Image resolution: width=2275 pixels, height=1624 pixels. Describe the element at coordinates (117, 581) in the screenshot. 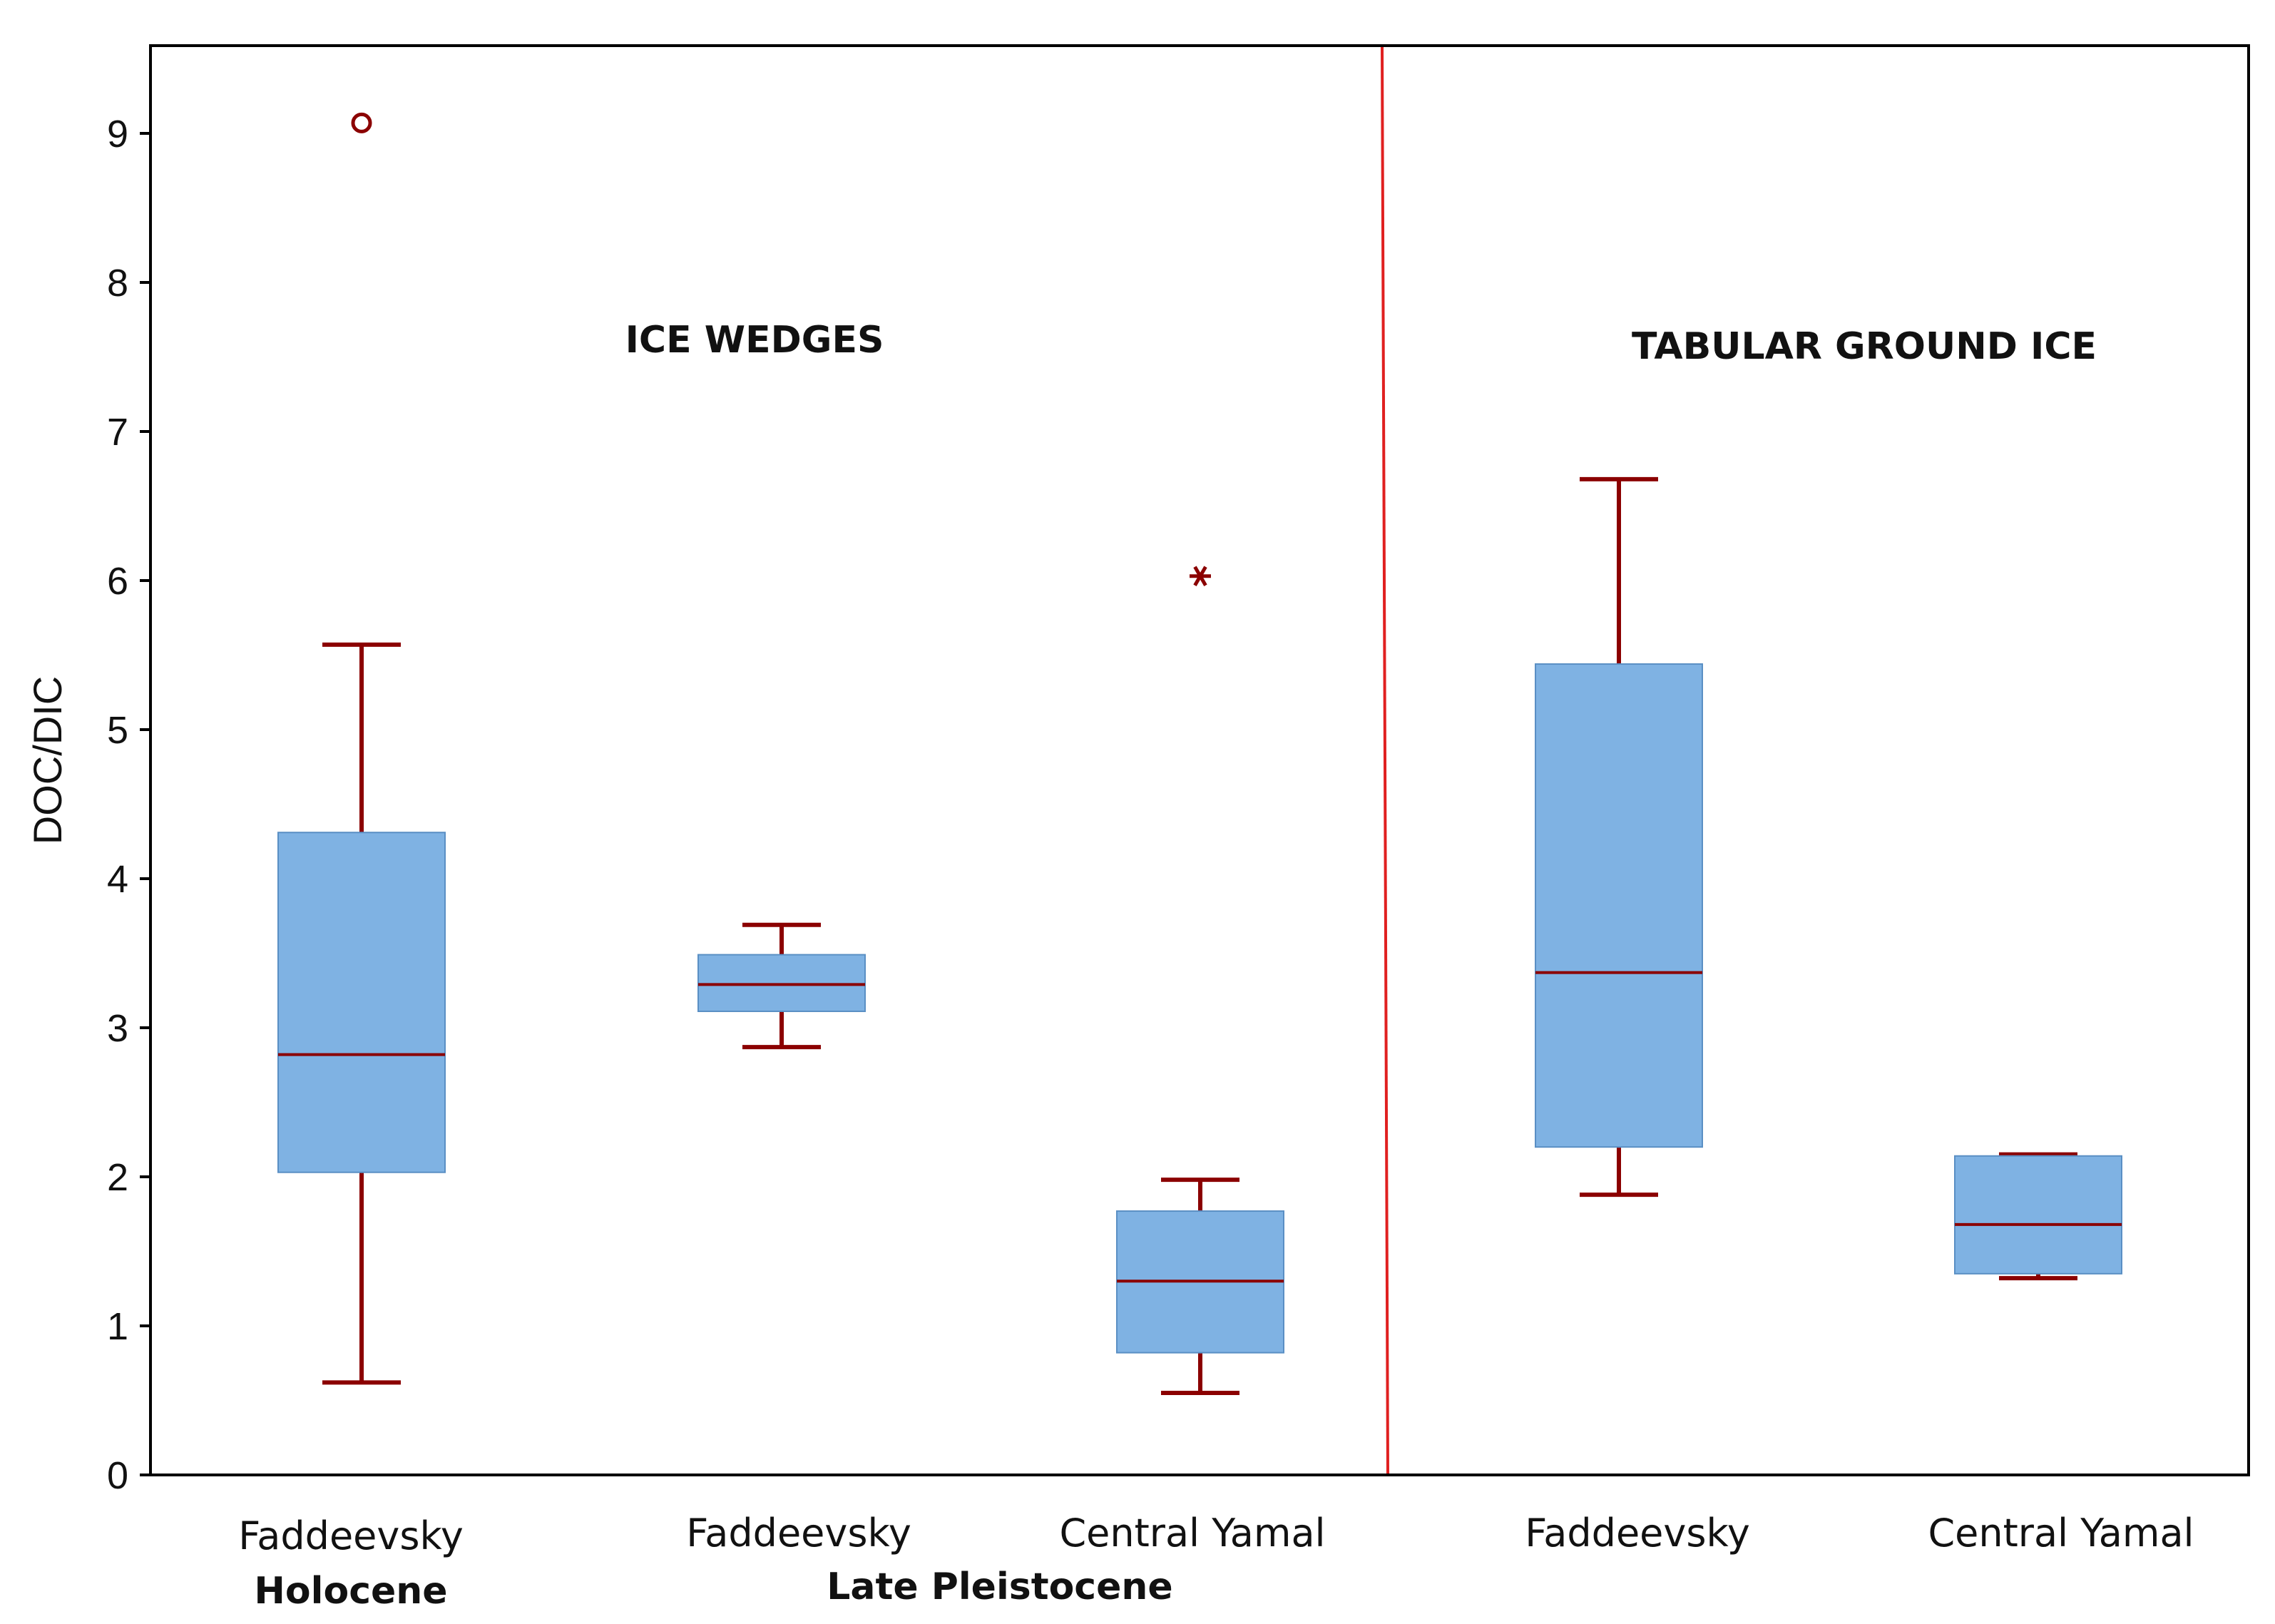

I see `y-tick-label-6: 6` at that location.